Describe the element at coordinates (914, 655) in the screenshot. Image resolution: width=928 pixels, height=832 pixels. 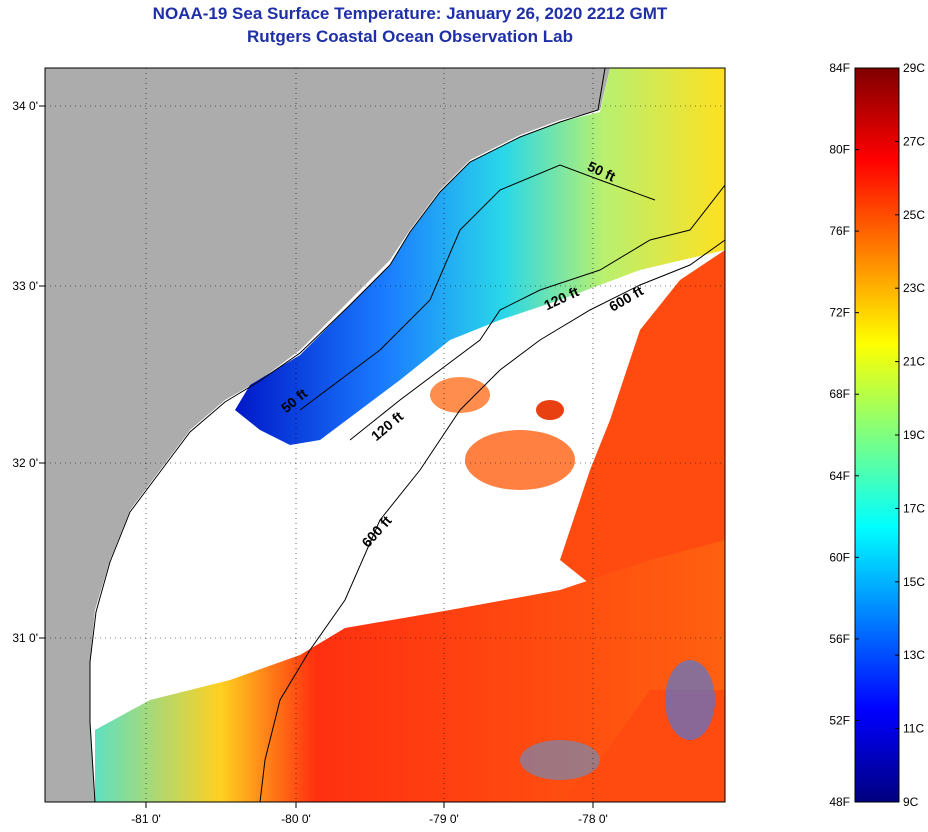
I see `colorbar-c-label: 13C` at that location.